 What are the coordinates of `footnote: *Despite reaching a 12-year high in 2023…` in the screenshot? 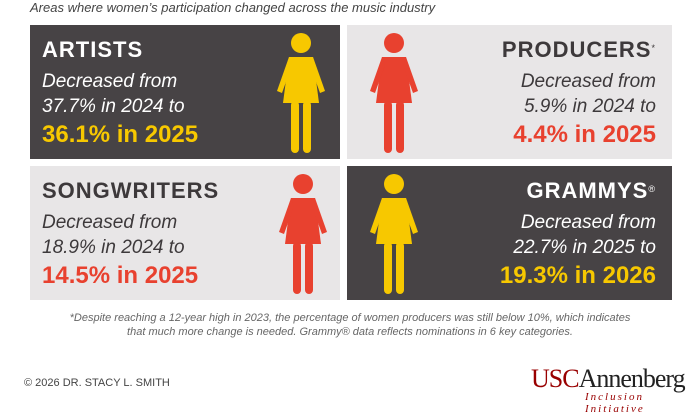 It's located at (350, 325).